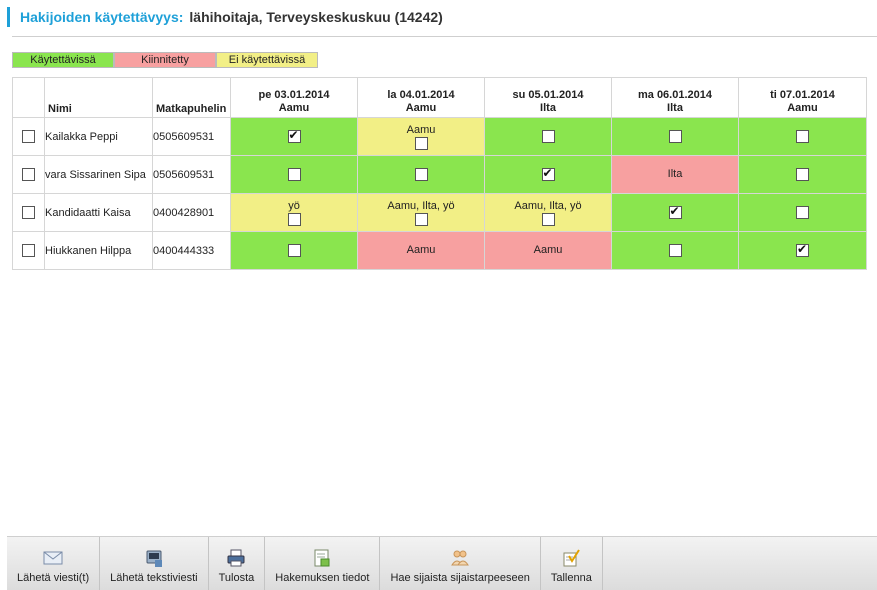  I want to click on availability-cell: Ilta, so click(675, 174).